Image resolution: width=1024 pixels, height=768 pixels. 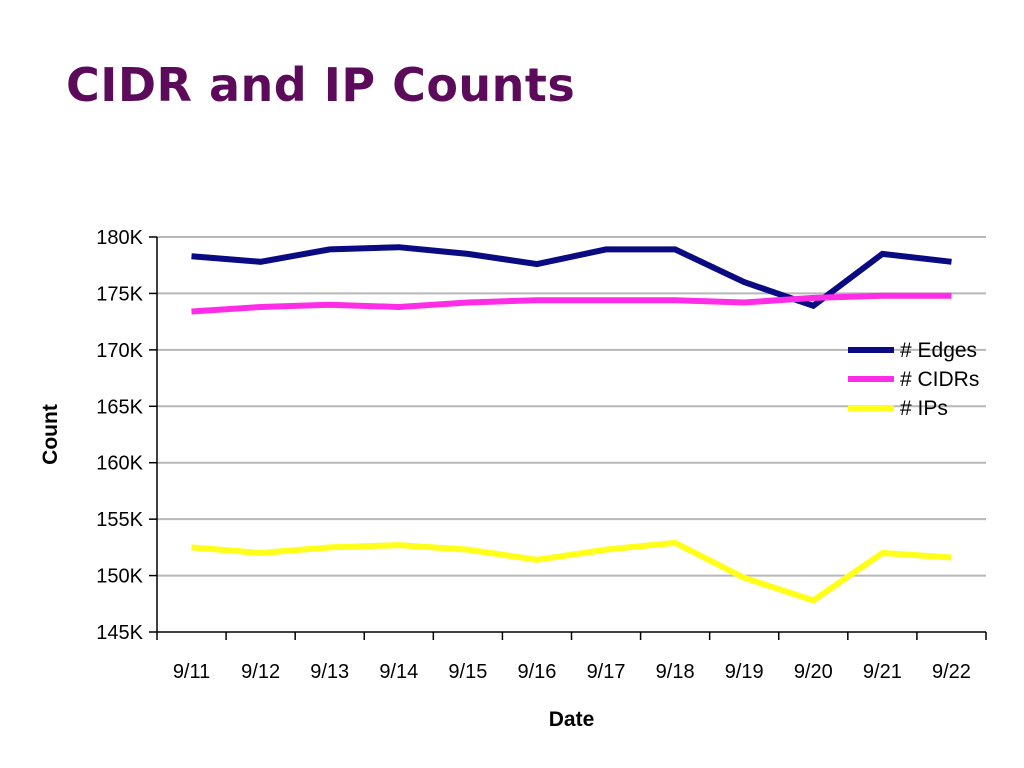 What do you see at coordinates (119, 351) in the screenshot?
I see `y-tick-label: 170K` at bounding box center [119, 351].